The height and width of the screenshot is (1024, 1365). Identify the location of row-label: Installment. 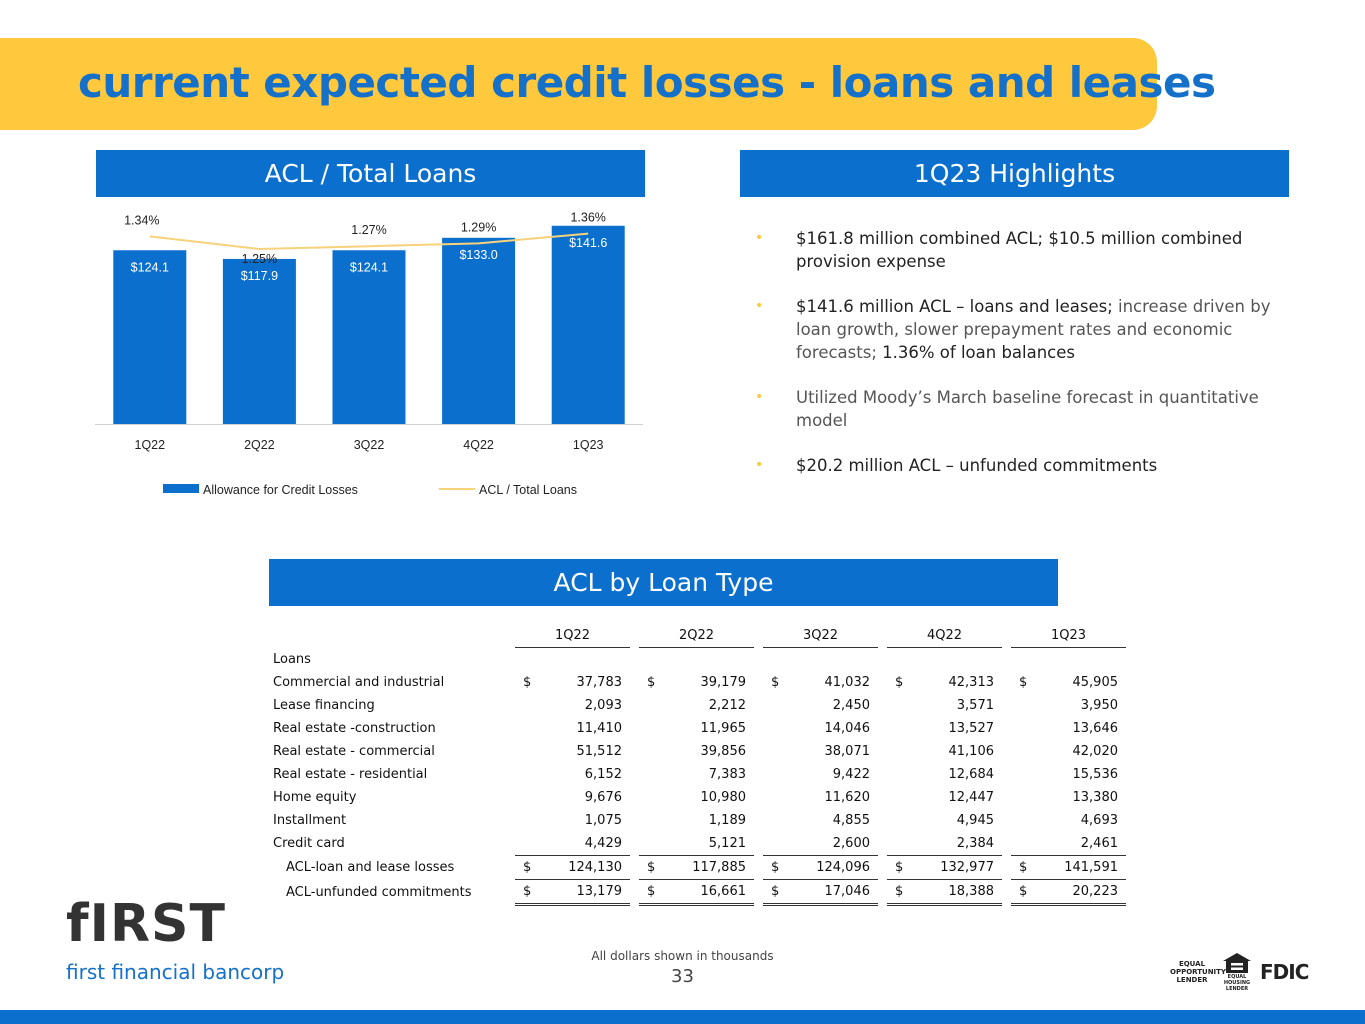
(310, 820).